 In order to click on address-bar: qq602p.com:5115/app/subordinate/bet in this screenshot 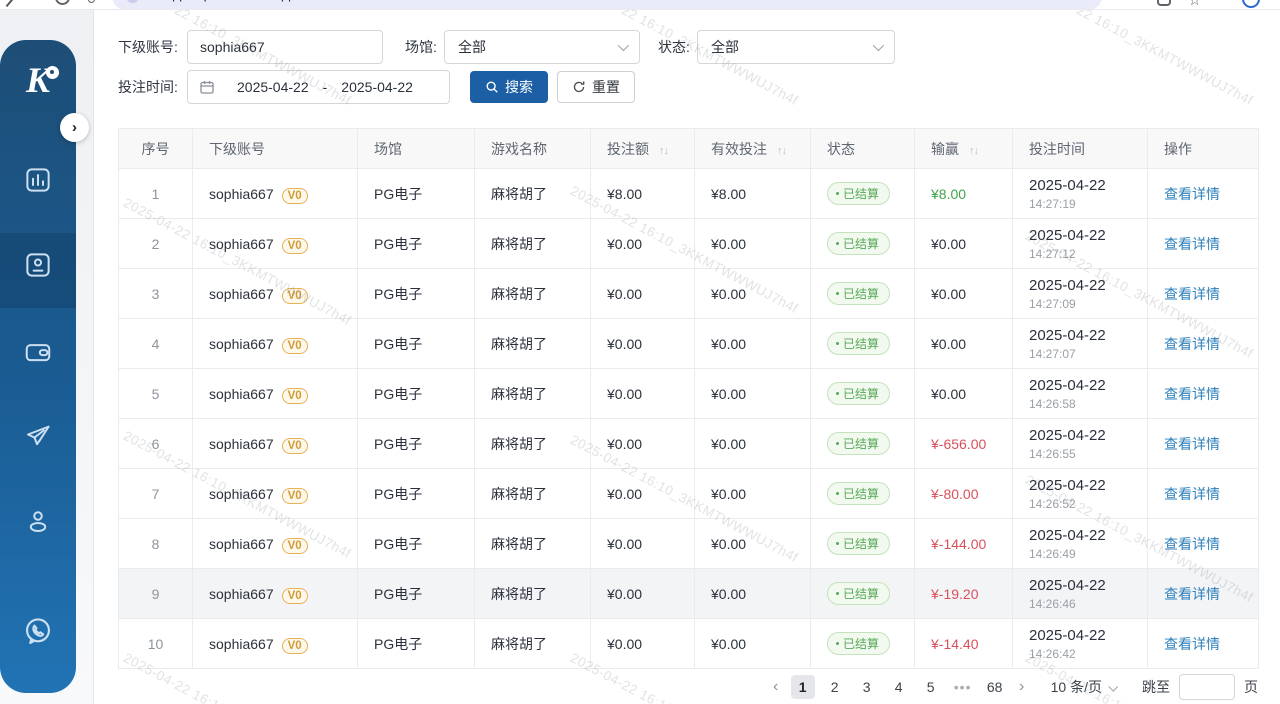, I will do `click(607, 4)`.